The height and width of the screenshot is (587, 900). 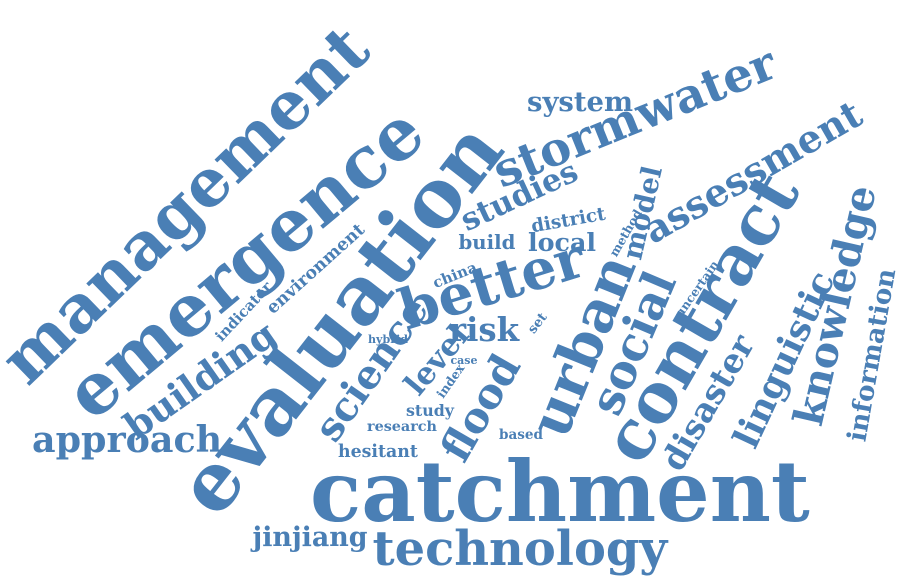 I want to click on word-local: local, so click(x=562, y=241).